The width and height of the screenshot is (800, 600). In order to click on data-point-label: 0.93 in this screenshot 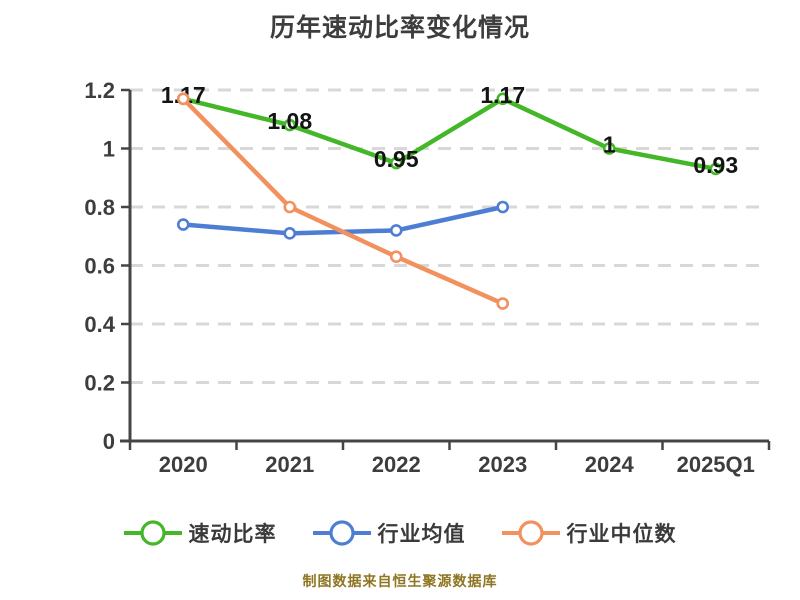, I will do `click(715, 165)`.